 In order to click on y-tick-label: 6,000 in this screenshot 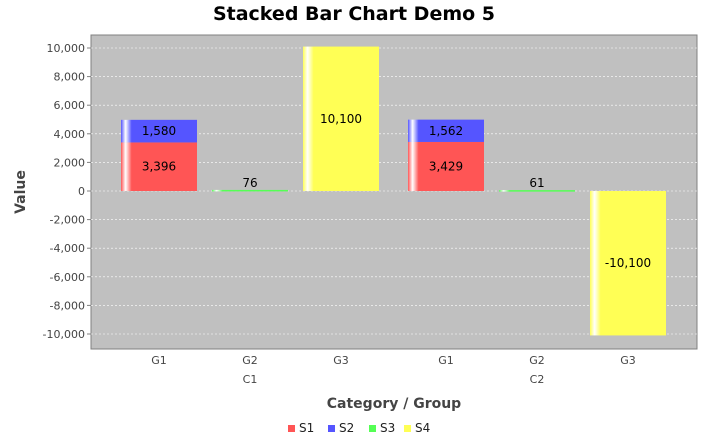, I will do `click(70, 105)`.